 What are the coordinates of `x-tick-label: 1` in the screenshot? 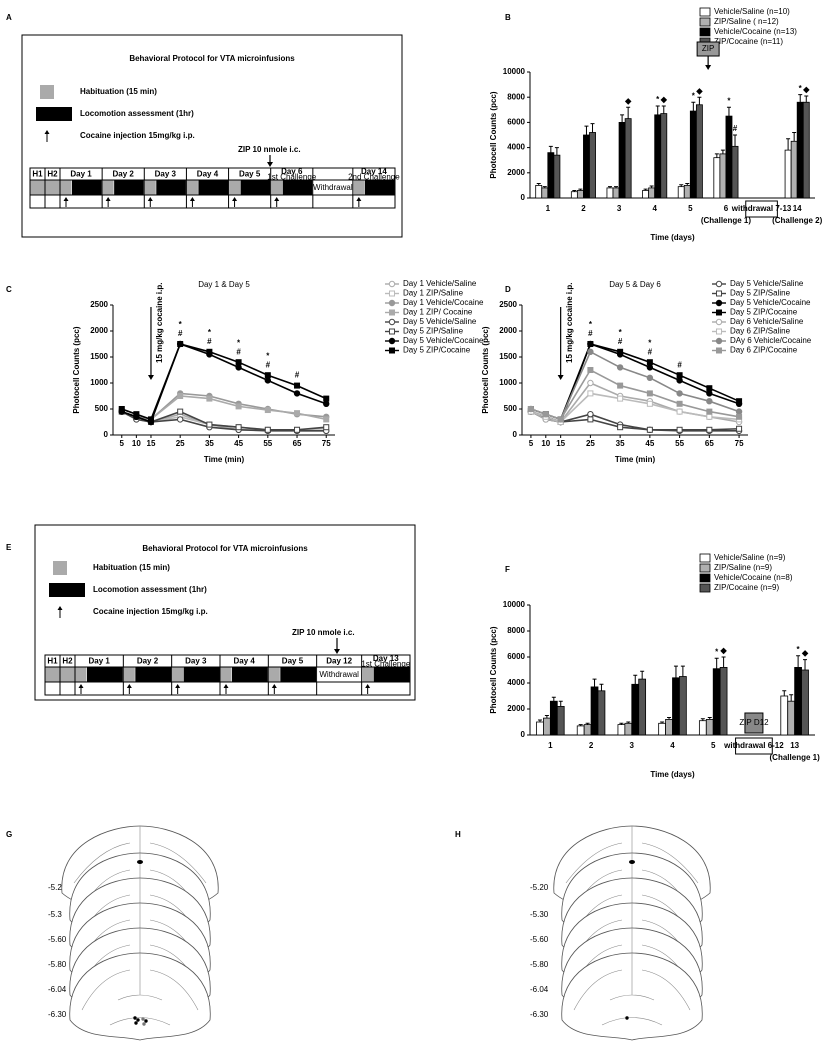 It's located at (548, 208).